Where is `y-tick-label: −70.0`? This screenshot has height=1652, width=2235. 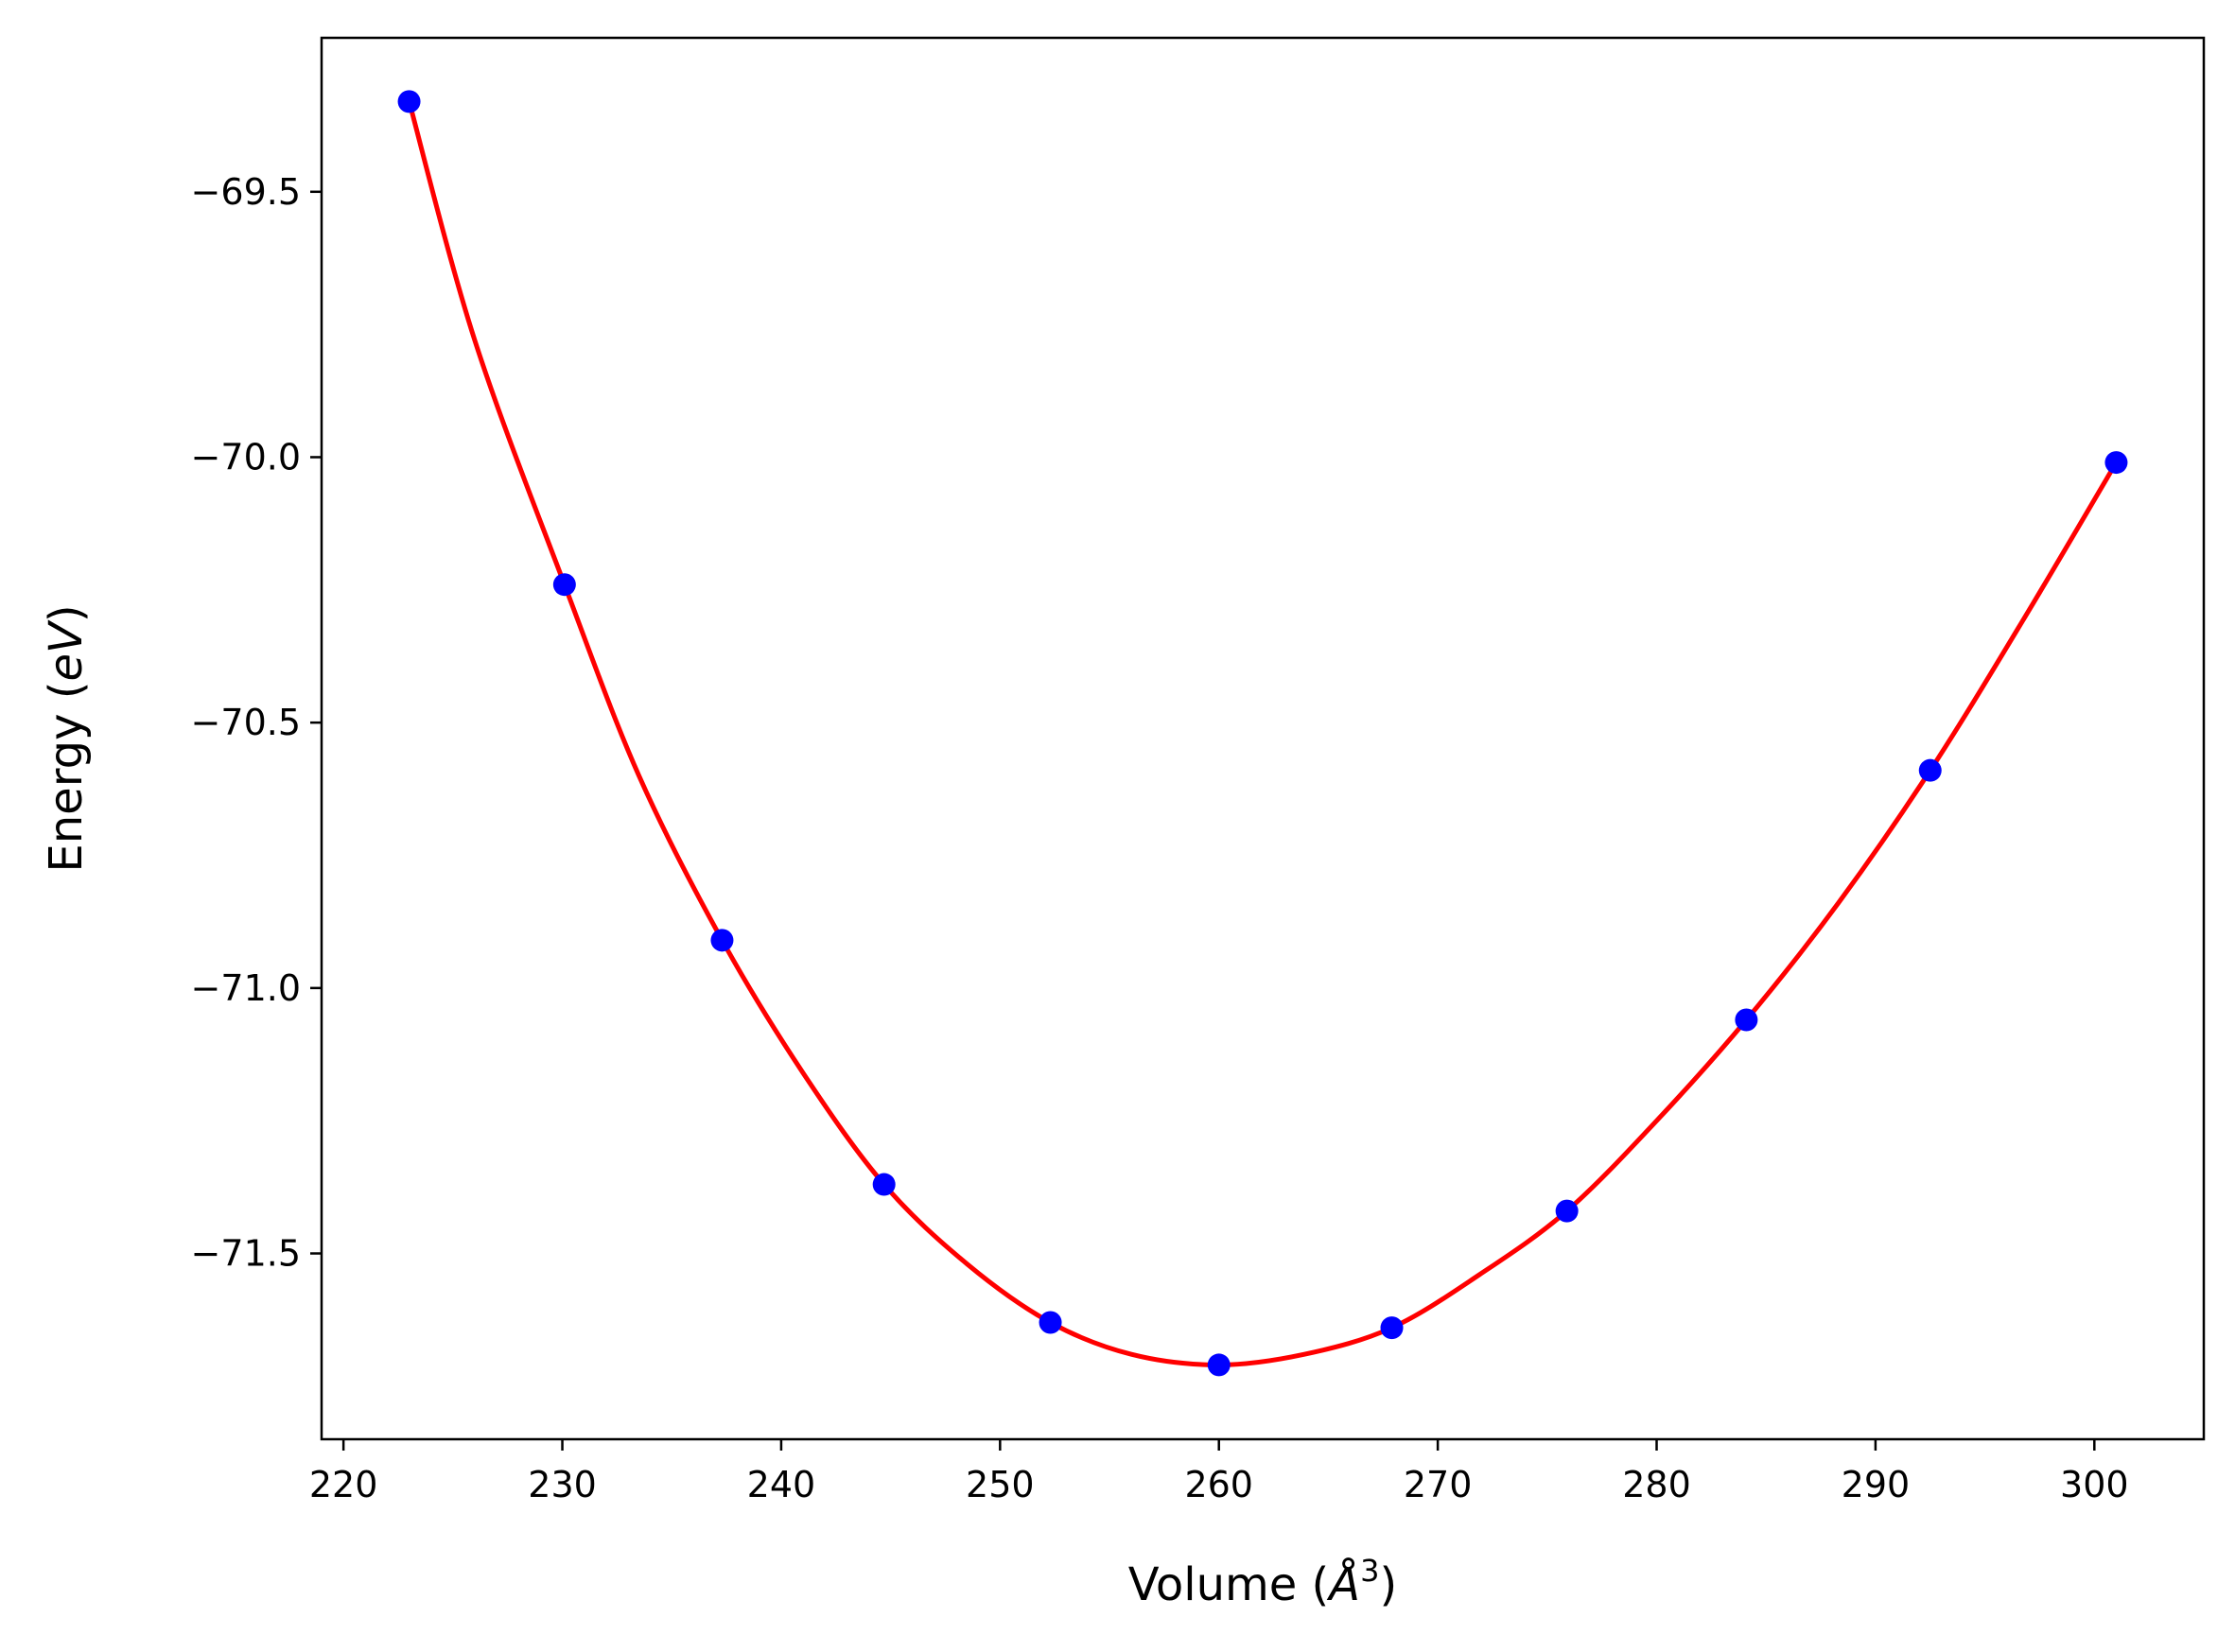 y-tick-label: −70.0 is located at coordinates (246, 457).